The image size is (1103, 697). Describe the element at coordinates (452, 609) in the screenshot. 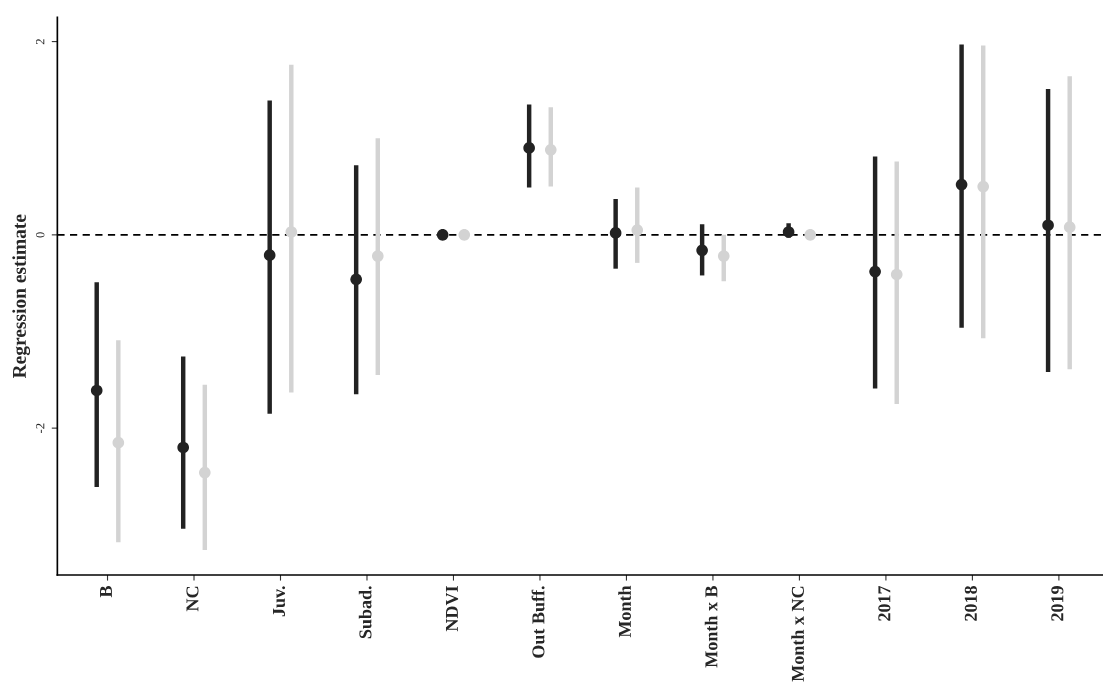

I see `x-tick-label: NDVI` at that location.